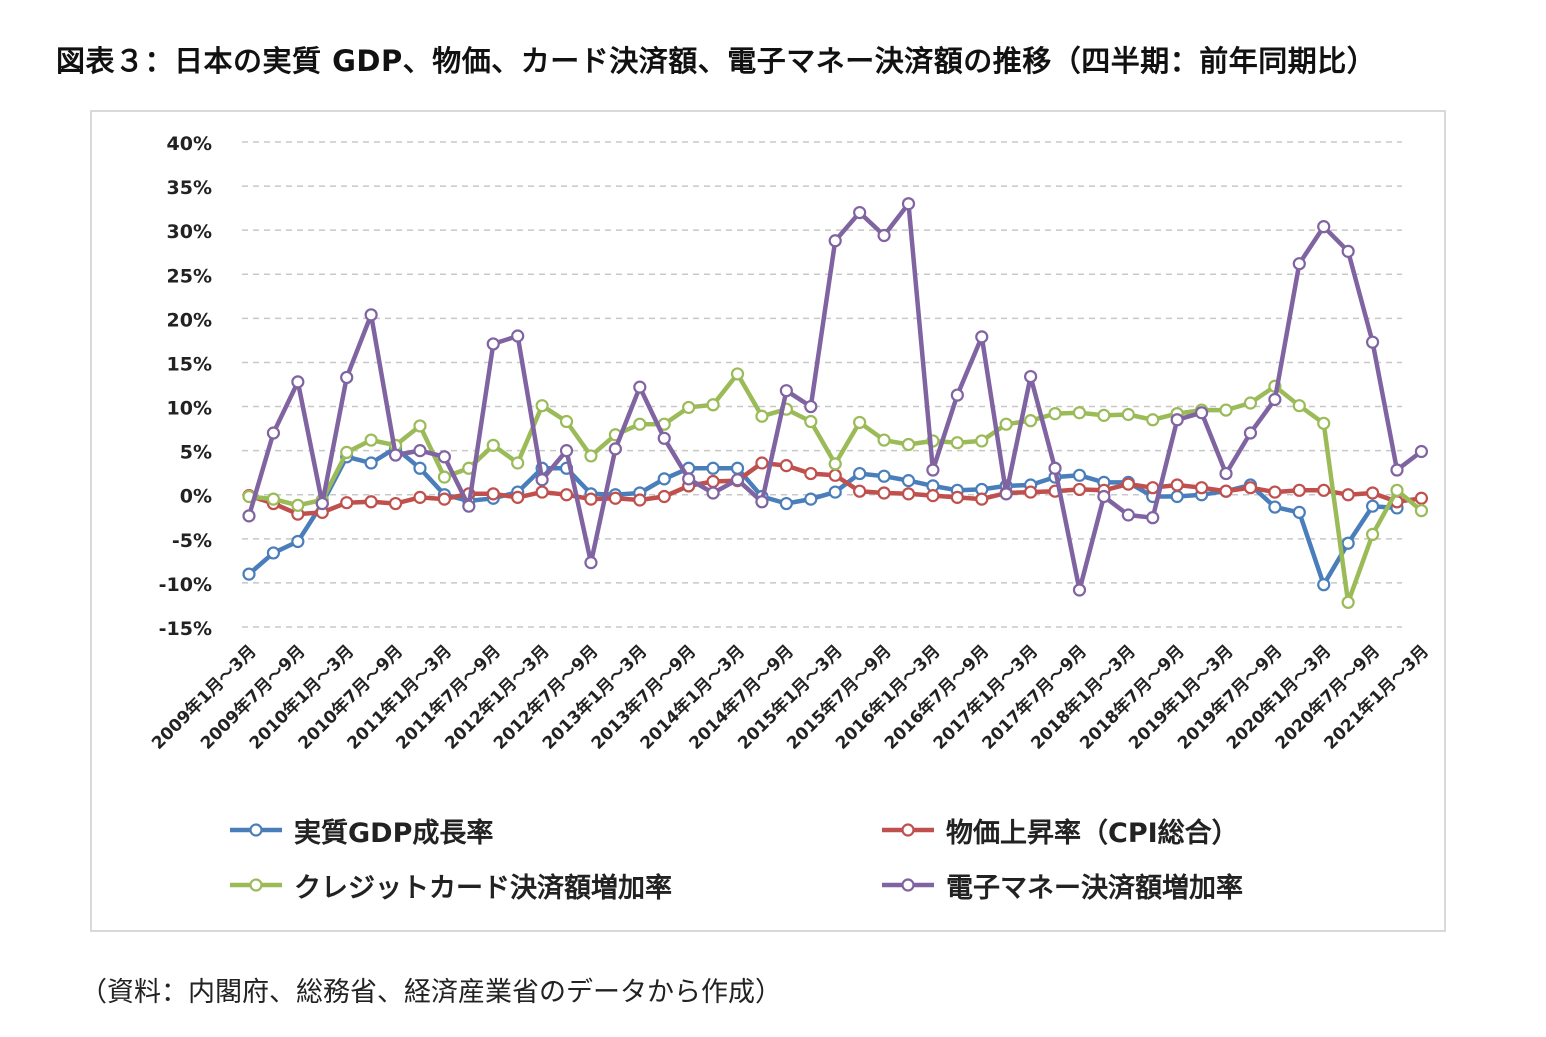 This screenshot has width=1546, height=1037. I want to click on y-tick-label: 15%, so click(189, 364).